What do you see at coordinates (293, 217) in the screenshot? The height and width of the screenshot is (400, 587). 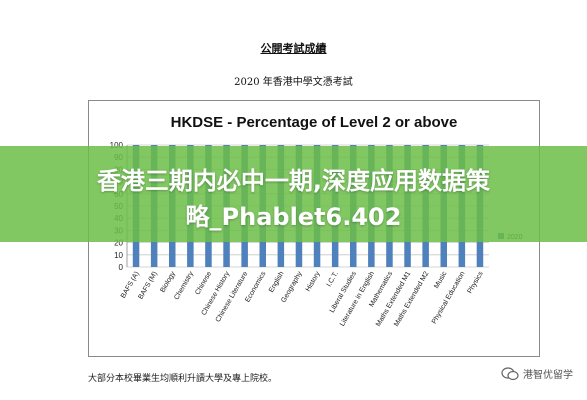 I see `banner-line-2: 略_Phablet6.402` at bounding box center [293, 217].